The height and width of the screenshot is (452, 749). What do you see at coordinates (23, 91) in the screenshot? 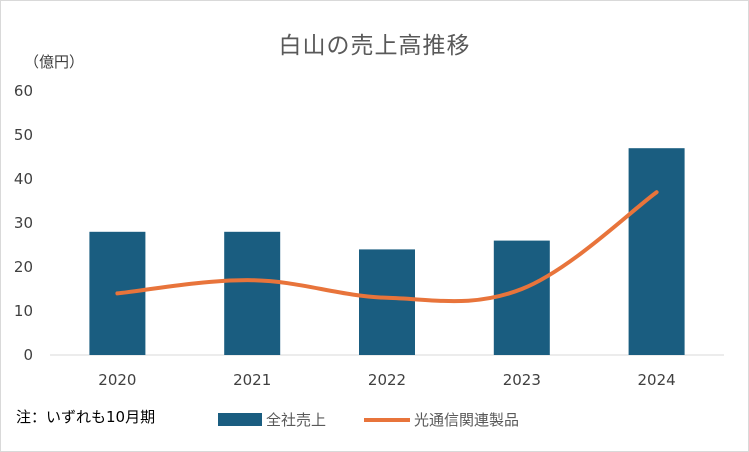
I see `y-tick-label: 60` at bounding box center [23, 91].